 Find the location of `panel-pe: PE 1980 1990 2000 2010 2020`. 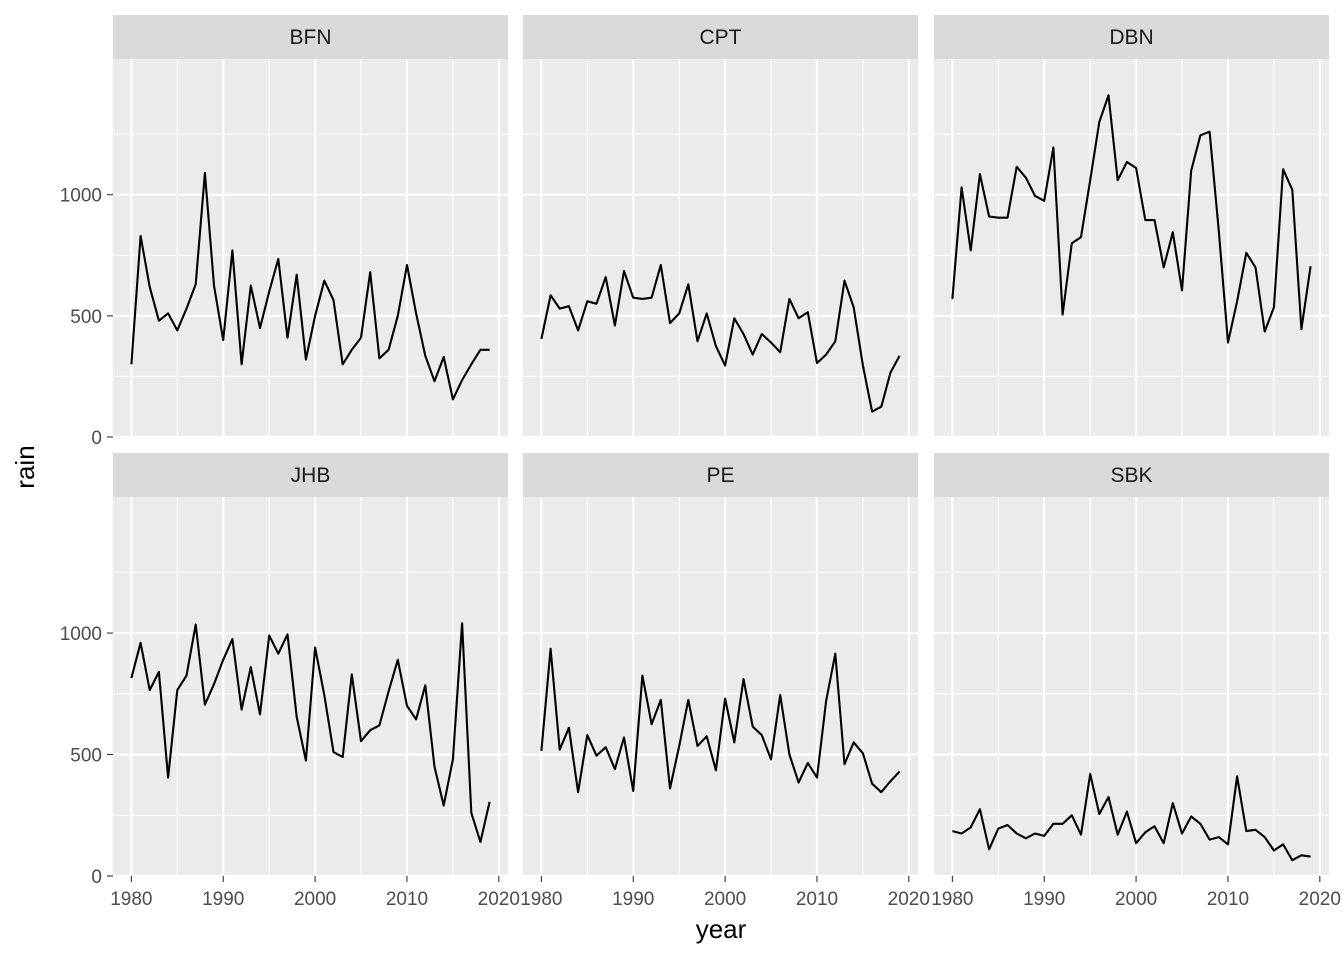

panel-pe: PE 1980 1990 2000 2010 2020 is located at coordinates (725, 681).